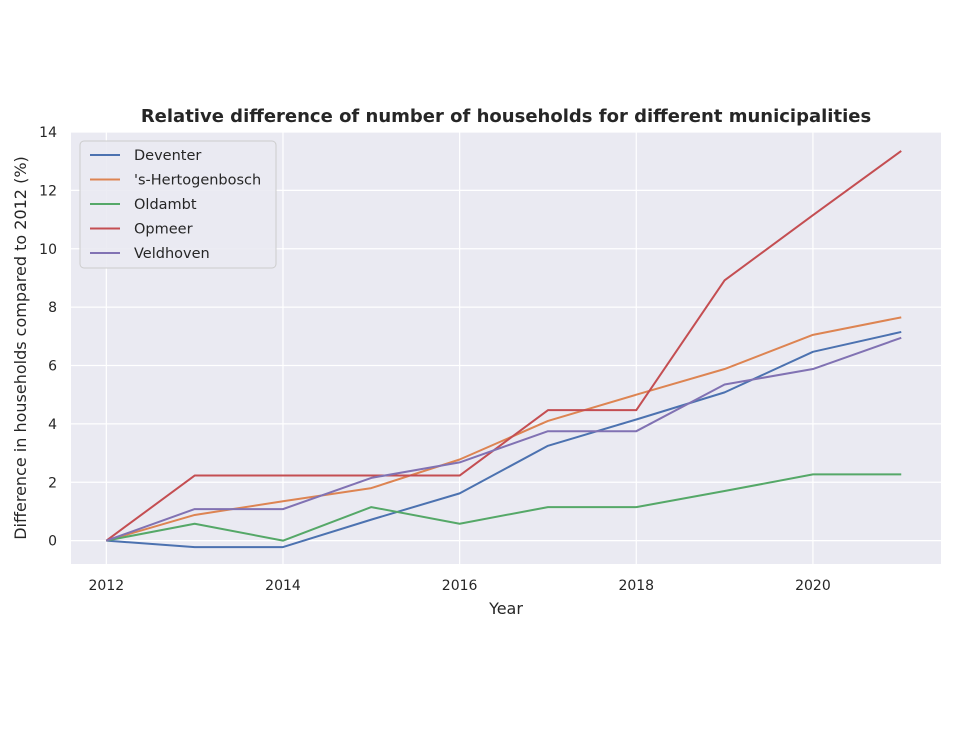  I want to click on y-tick-label: 4, so click(52, 425).